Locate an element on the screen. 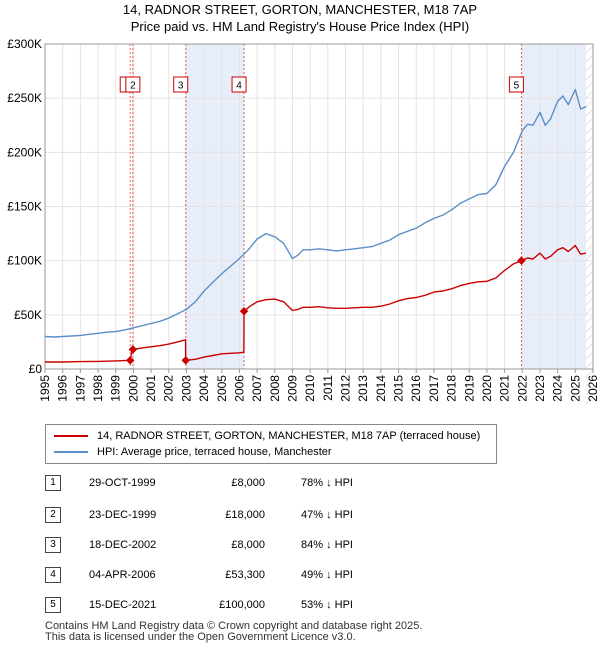 This screenshot has width=600, height=650. y-tick-label: £0 is located at coordinates (36, 369).